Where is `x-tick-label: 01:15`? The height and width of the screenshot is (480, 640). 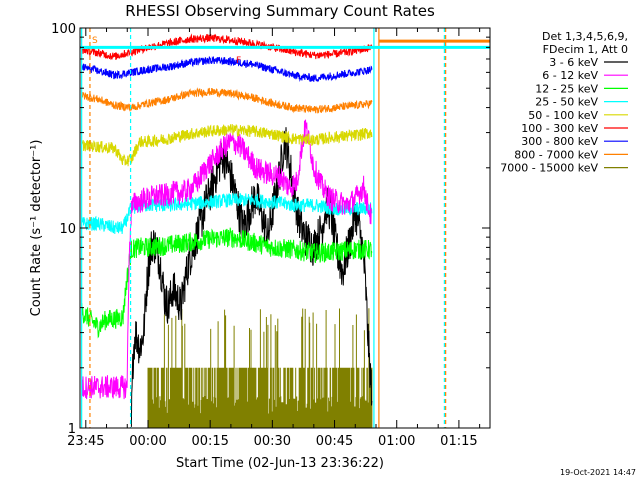
x-tick-label: 01:15 is located at coordinates (458, 441).